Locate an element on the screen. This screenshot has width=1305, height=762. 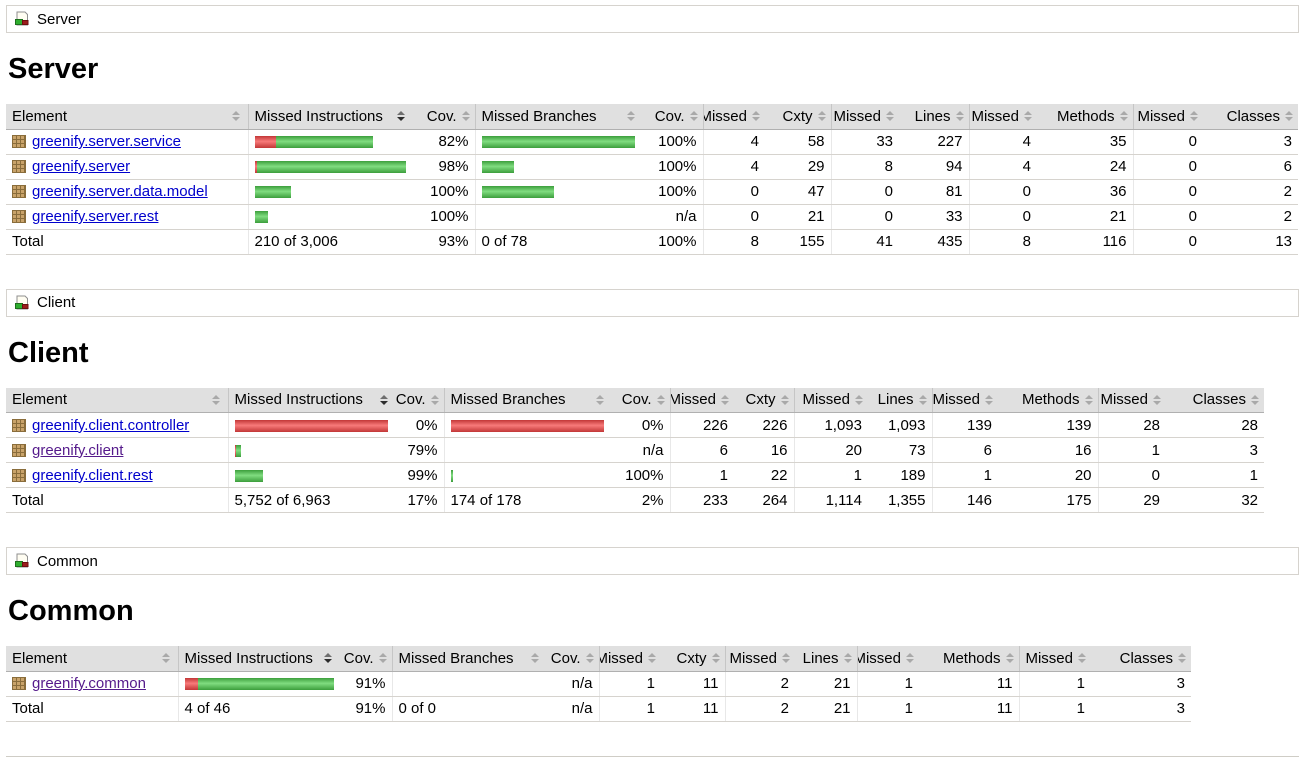
page-title: Client is located at coordinates (48, 352).